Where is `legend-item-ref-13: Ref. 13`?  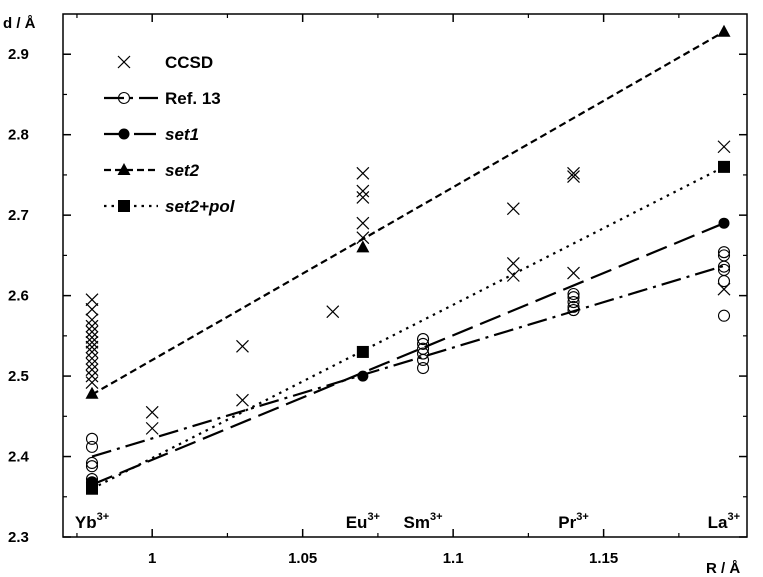
legend-item-ref-13: Ref. 13 is located at coordinates (162, 98).